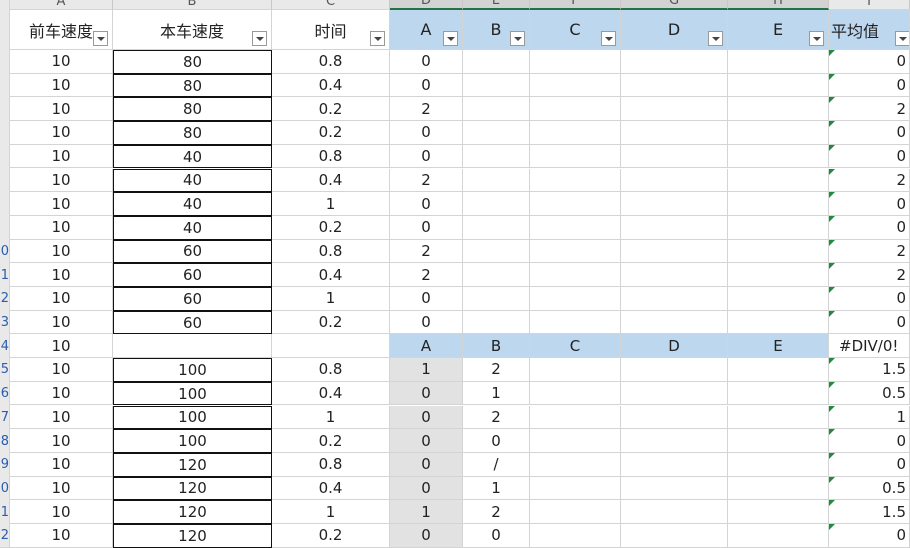 The height and width of the screenshot is (548, 910). Describe the element at coordinates (869, 30) in the screenshot. I see `header-cell: 平均值` at that location.